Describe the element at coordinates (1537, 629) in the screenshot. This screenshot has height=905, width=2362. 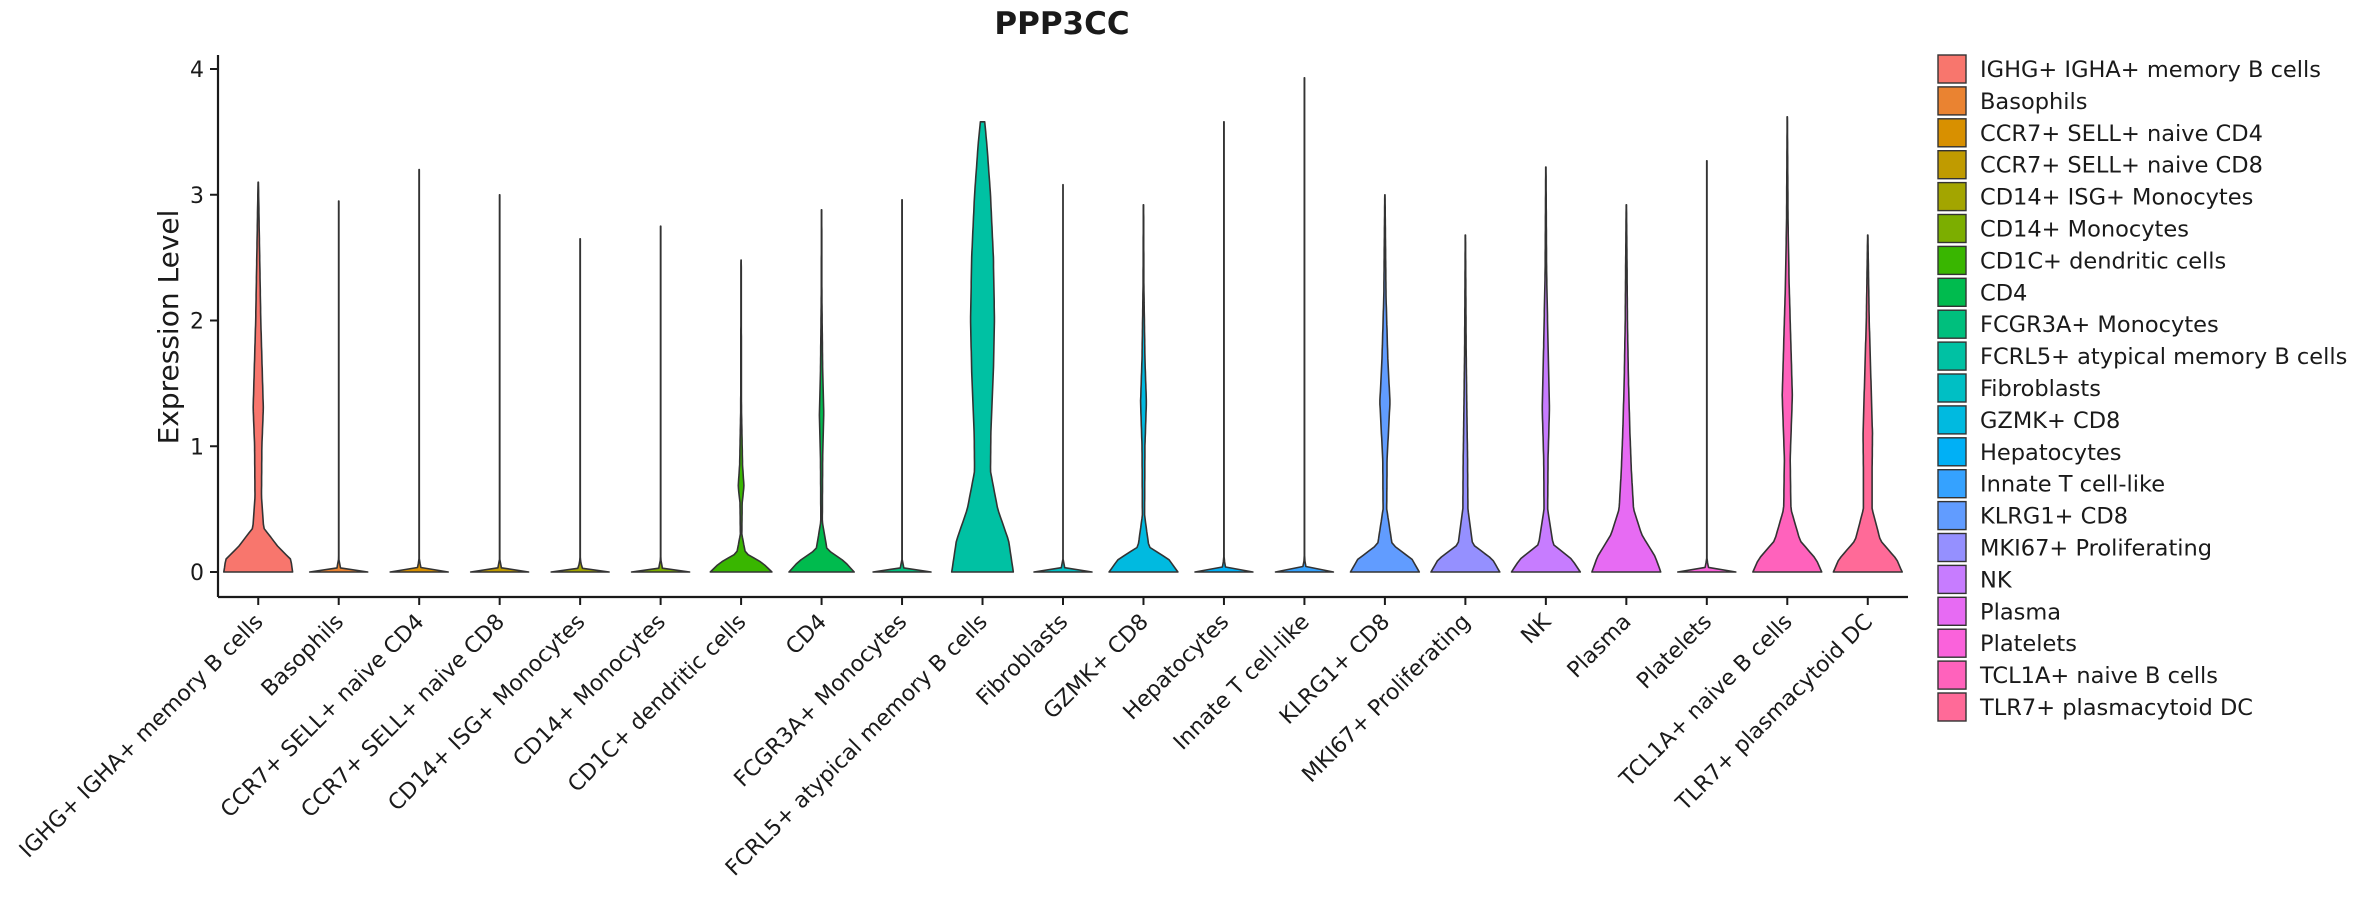
I see `x-tick-label: NK` at that location.